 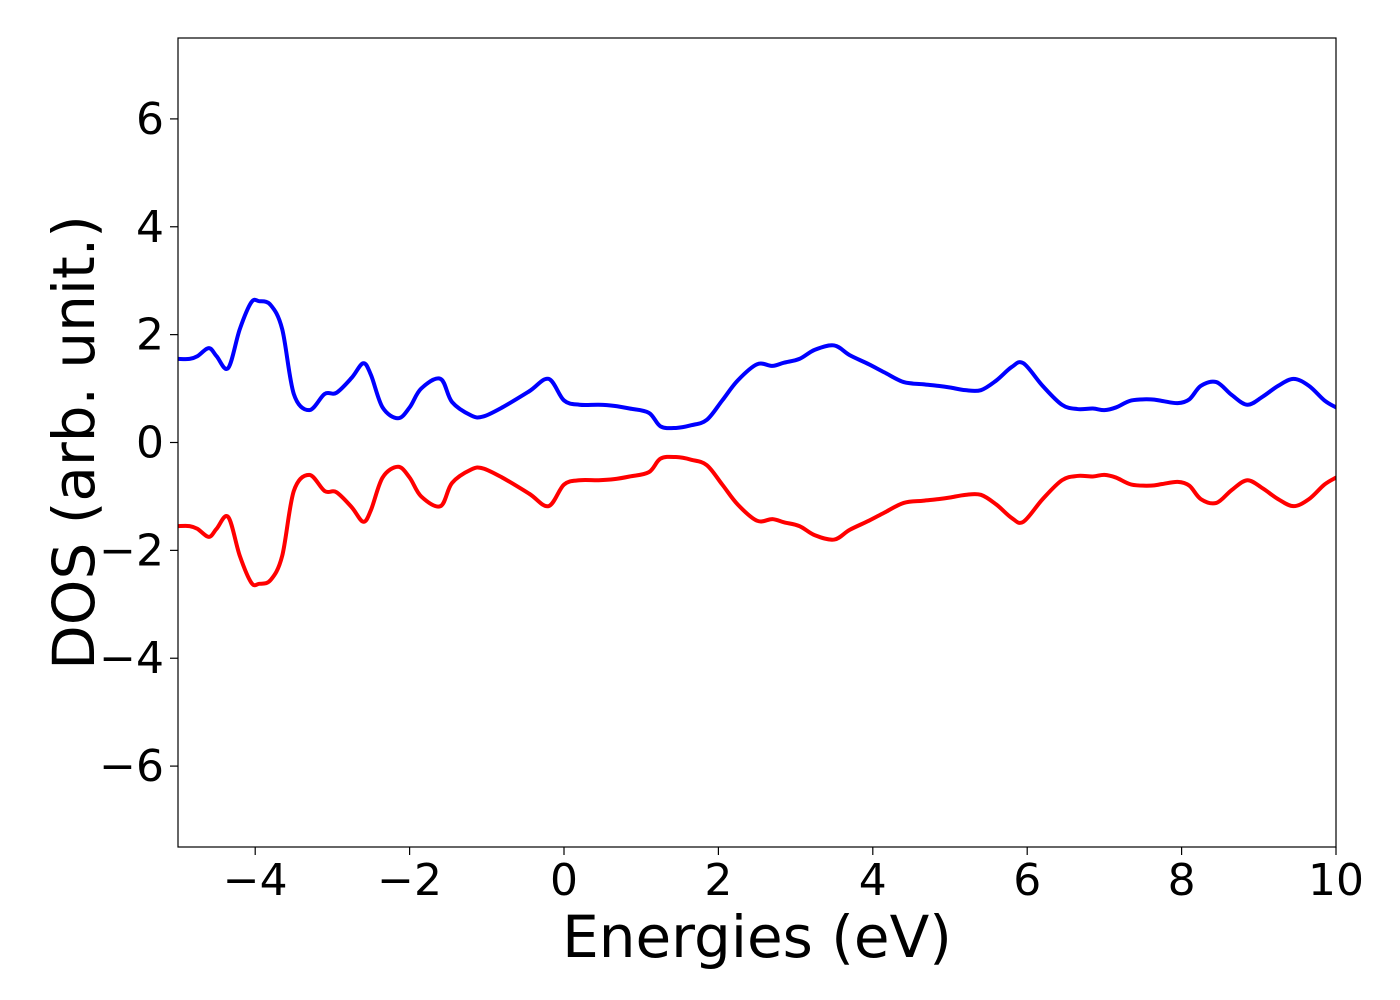 What do you see at coordinates (793, 876) in the screenshot?
I see `x-axis-ticks: −4 −2 0 2 4 6 8 10` at bounding box center [793, 876].